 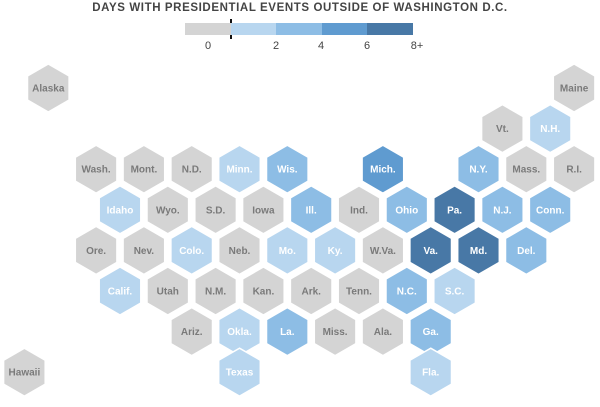 I want to click on state-hex-iowa: Iowa, so click(x=263, y=209).